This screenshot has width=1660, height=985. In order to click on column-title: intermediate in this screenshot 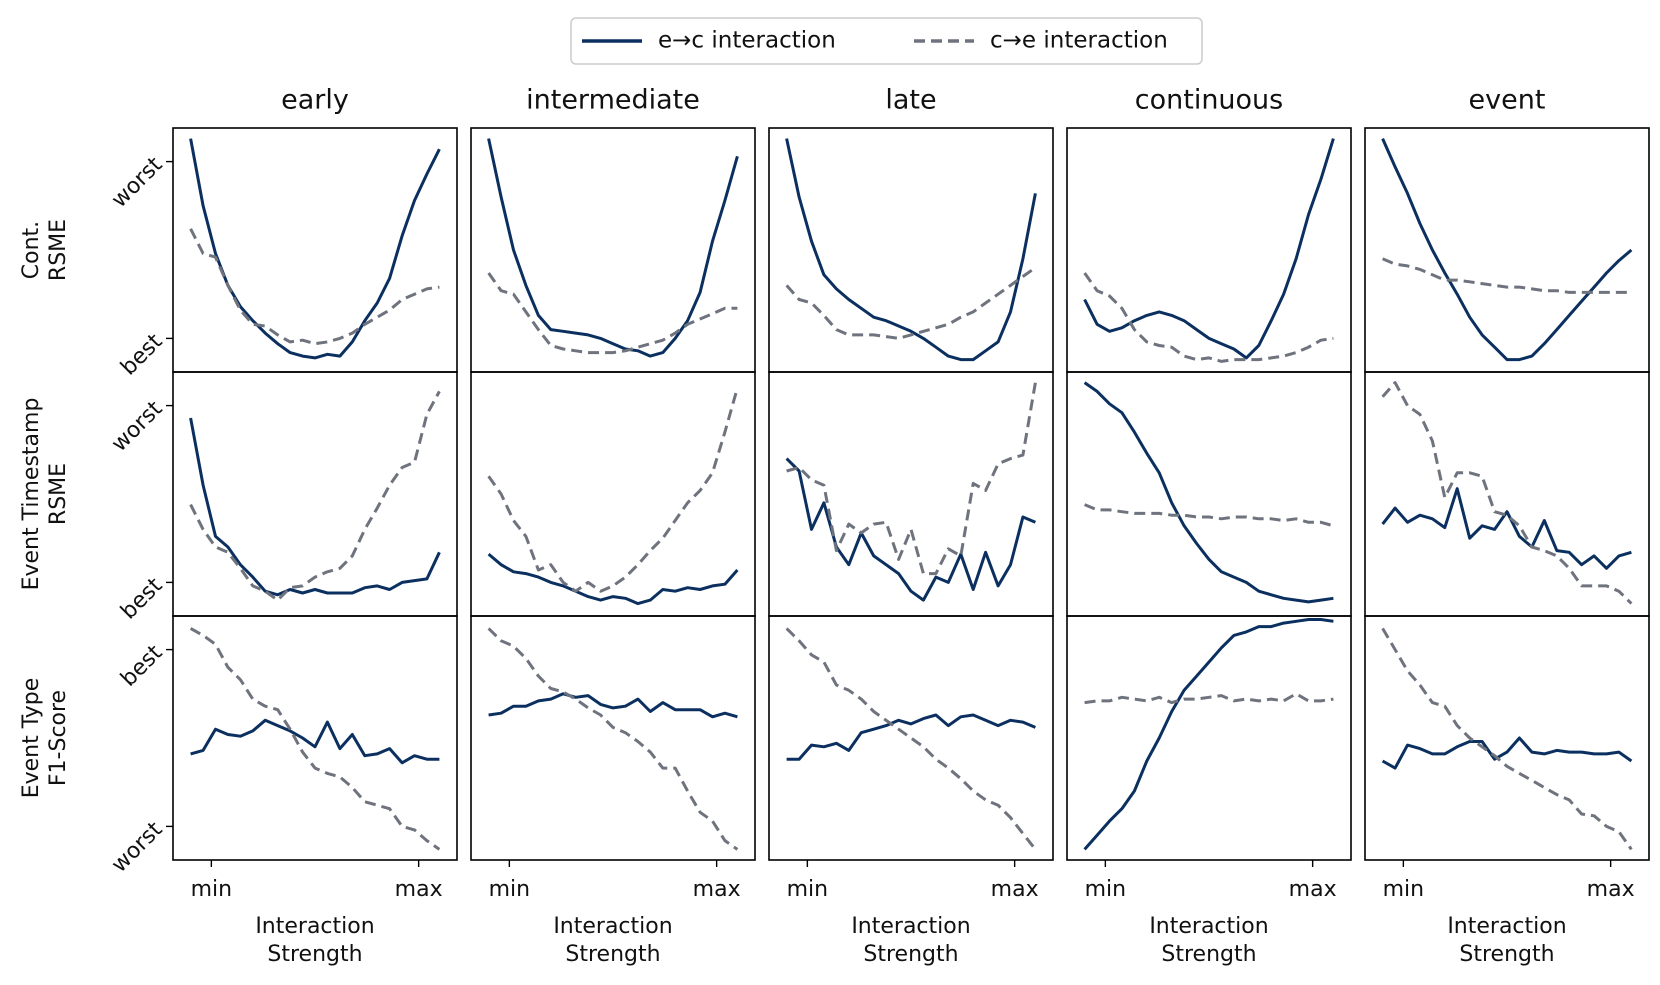, I will do `click(613, 100)`.